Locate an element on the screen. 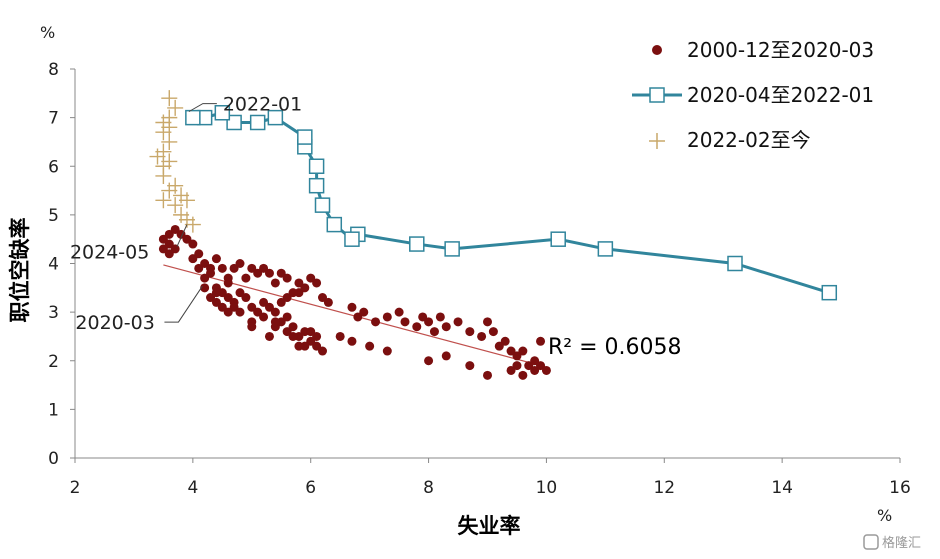  annotation-2020-03: 2020-03 is located at coordinates (114, 323).